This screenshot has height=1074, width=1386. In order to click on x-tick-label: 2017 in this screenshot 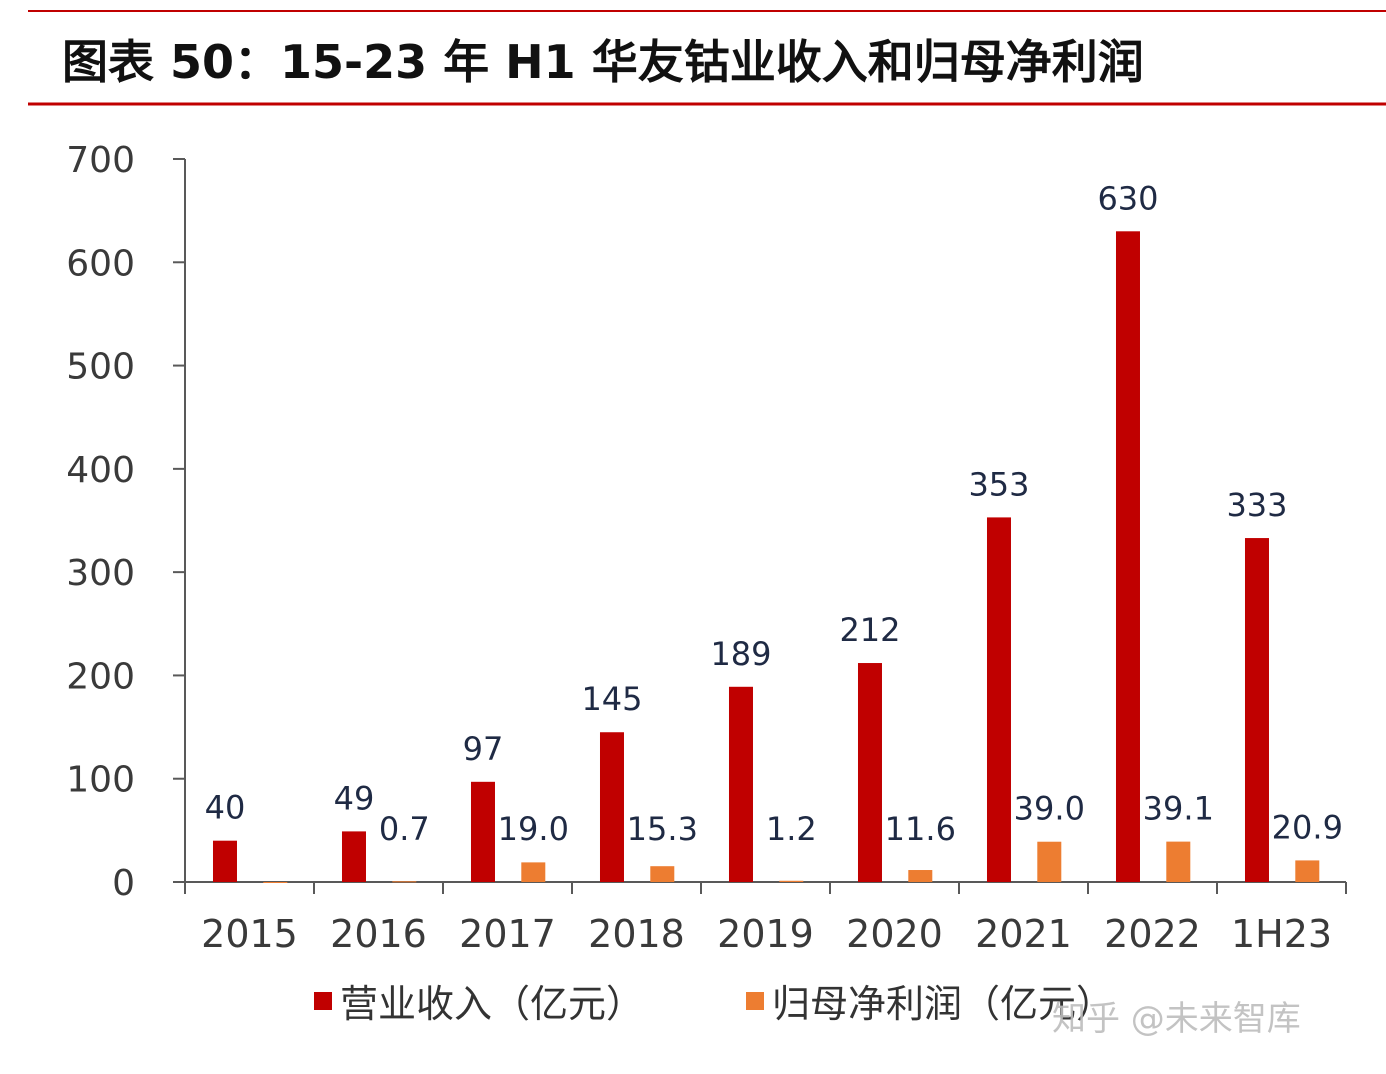, I will do `click(507, 934)`.